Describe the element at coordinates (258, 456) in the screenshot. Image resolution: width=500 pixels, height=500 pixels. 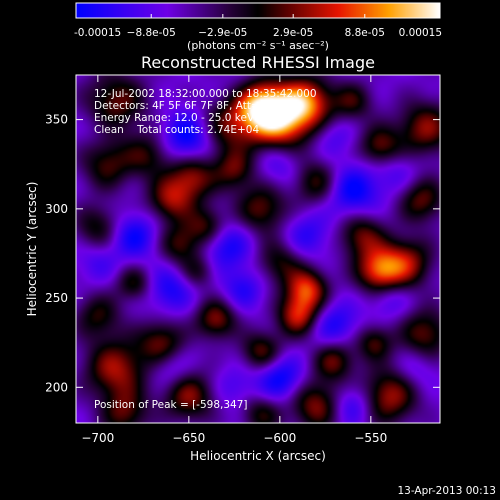
I see `x-axis-label: Heliocentric X (arcsec)` at that location.